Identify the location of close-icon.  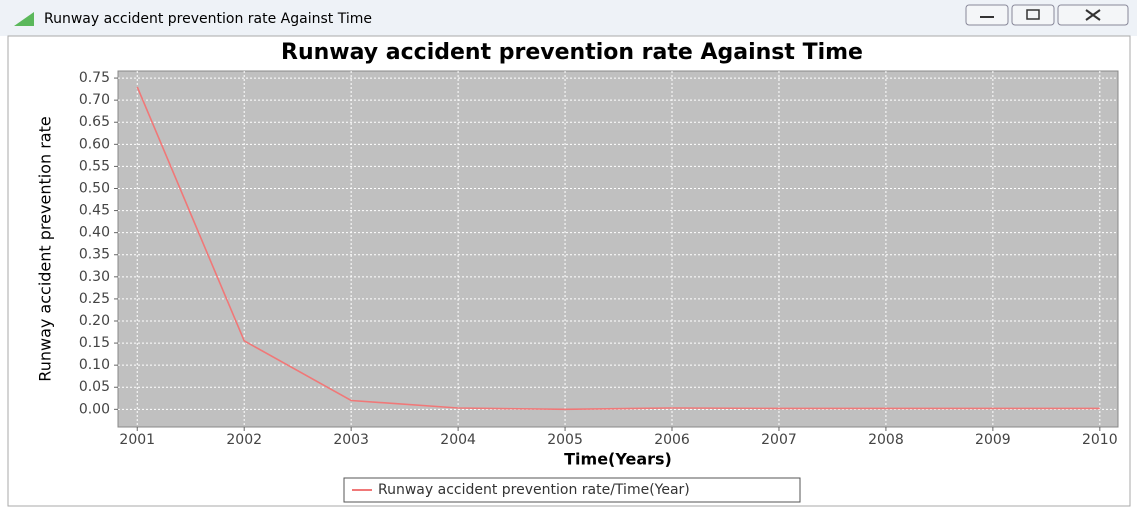
(1093, 15).